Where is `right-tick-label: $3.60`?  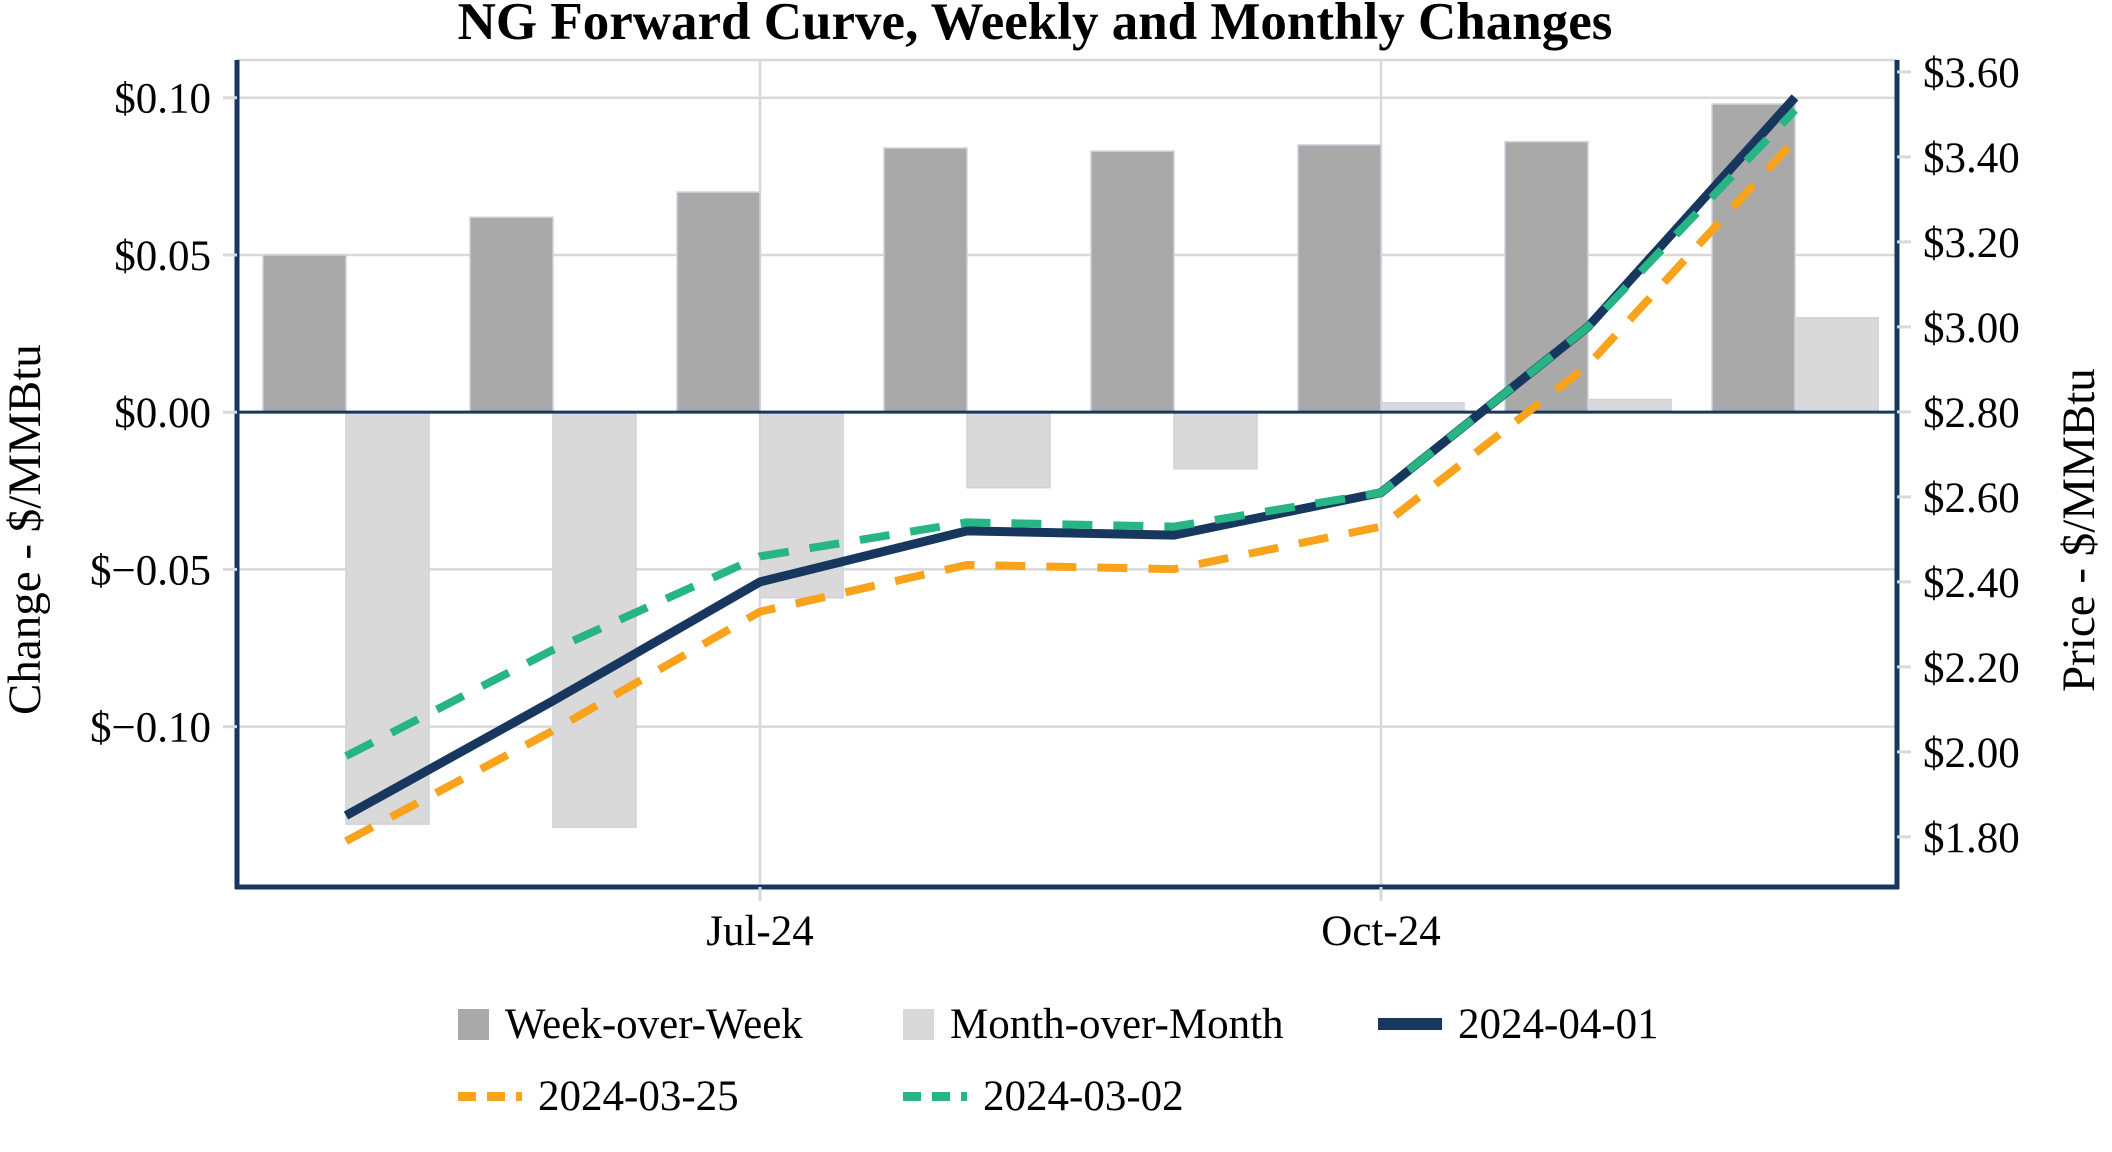
right-tick-label: $3.60 is located at coordinates (1971, 73).